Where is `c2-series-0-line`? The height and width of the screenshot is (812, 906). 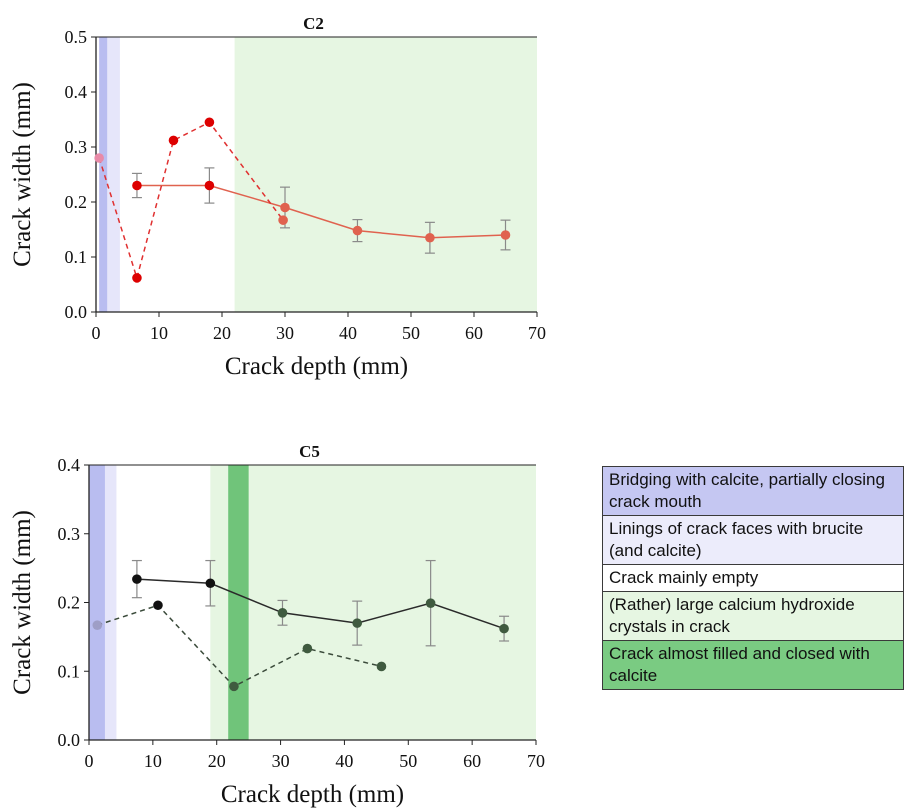
c2-series-0-line is located at coordinates (321, 211).